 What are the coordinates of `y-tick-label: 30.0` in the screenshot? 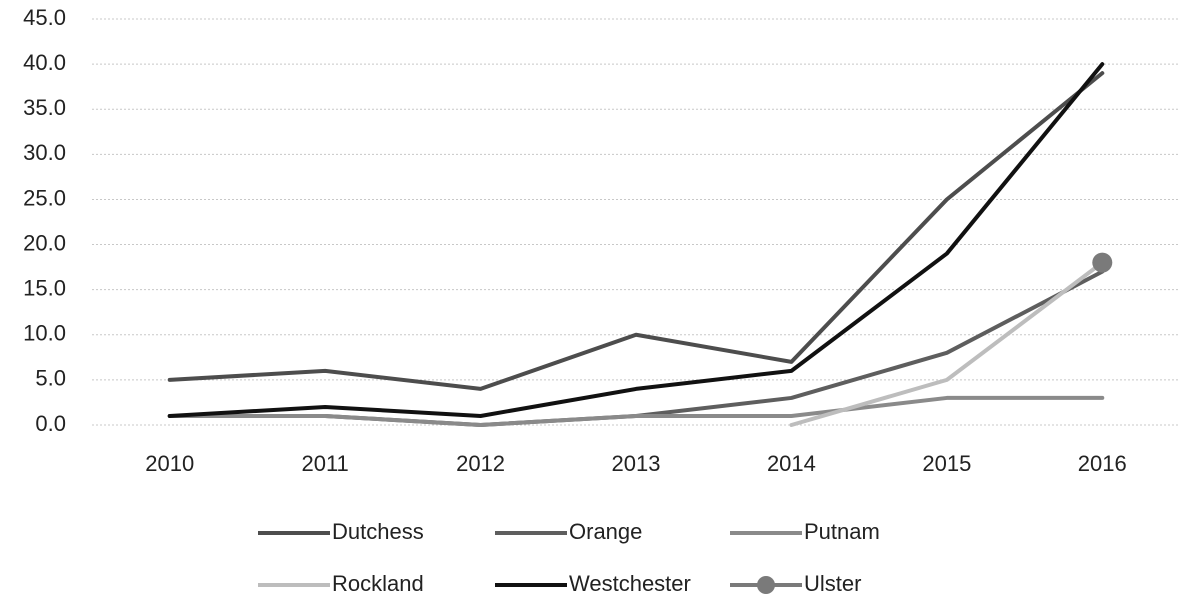 It's located at (44, 152).